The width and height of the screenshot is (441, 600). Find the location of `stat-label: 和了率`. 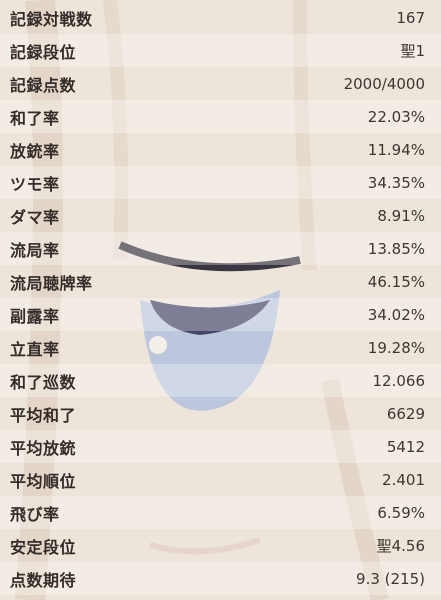

stat-label: 和了率 is located at coordinates (35, 118).